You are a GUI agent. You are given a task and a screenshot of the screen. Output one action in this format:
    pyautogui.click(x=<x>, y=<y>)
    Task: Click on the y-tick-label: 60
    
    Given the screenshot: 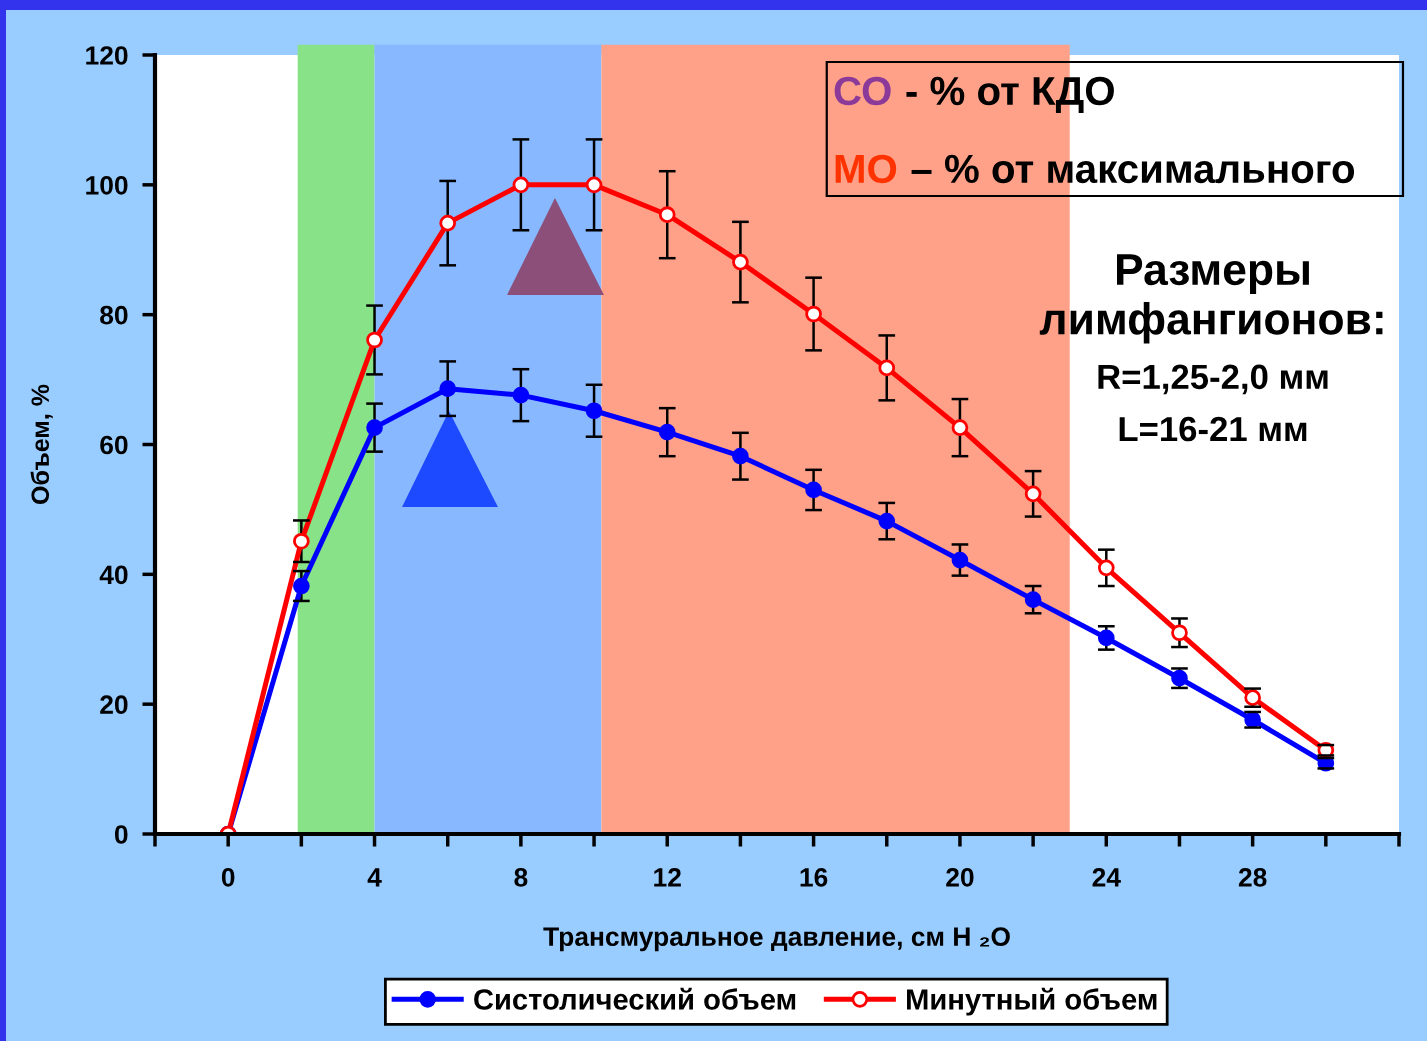 What is the action you would take?
    pyautogui.click(x=114, y=445)
    